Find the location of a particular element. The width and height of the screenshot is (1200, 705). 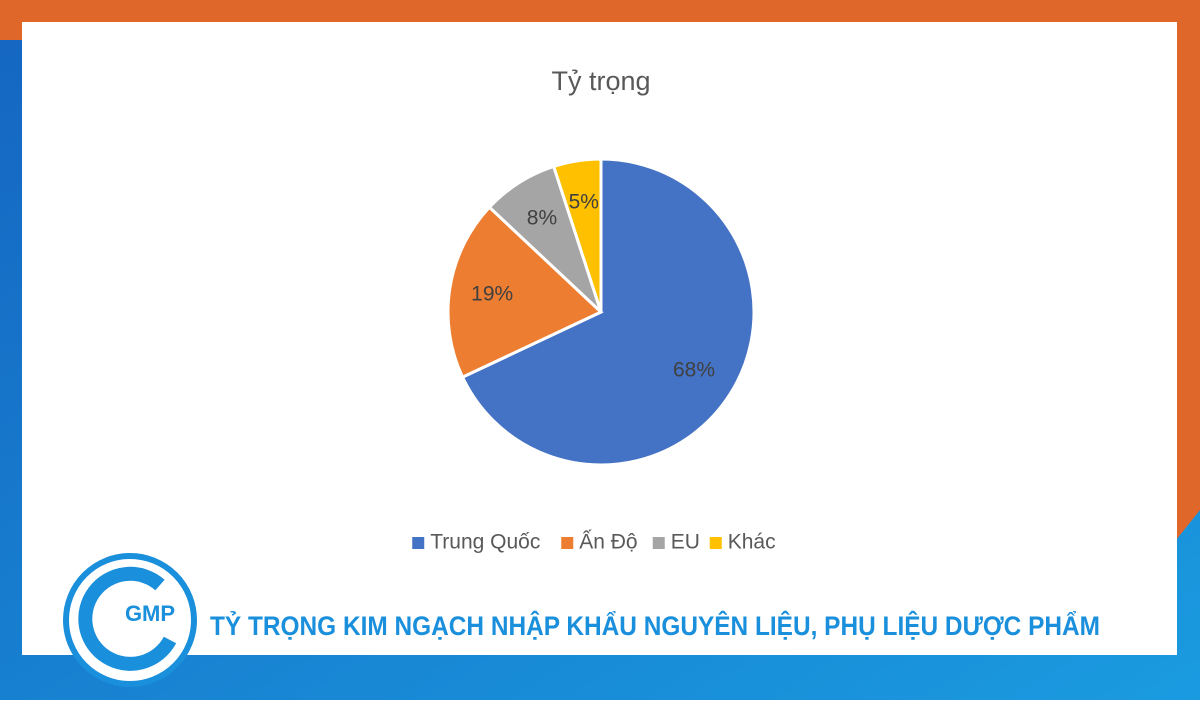

logo-text: GMP is located at coordinates (150, 613).